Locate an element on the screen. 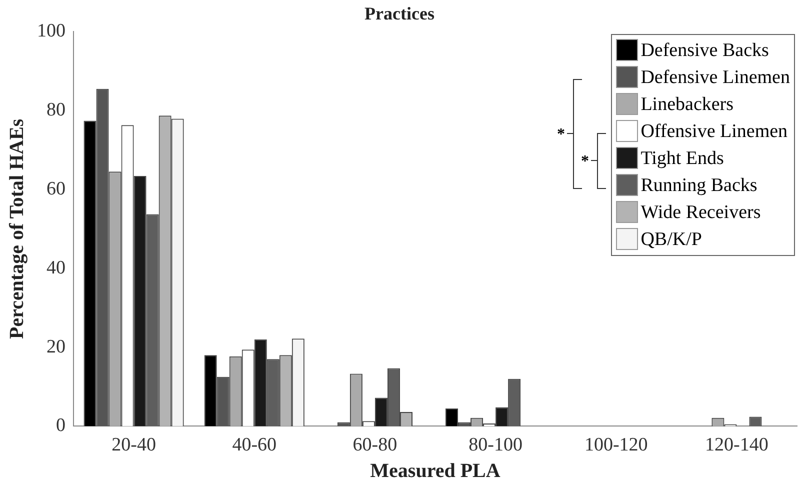  y-tick-label: 40 is located at coordinates (56, 267).